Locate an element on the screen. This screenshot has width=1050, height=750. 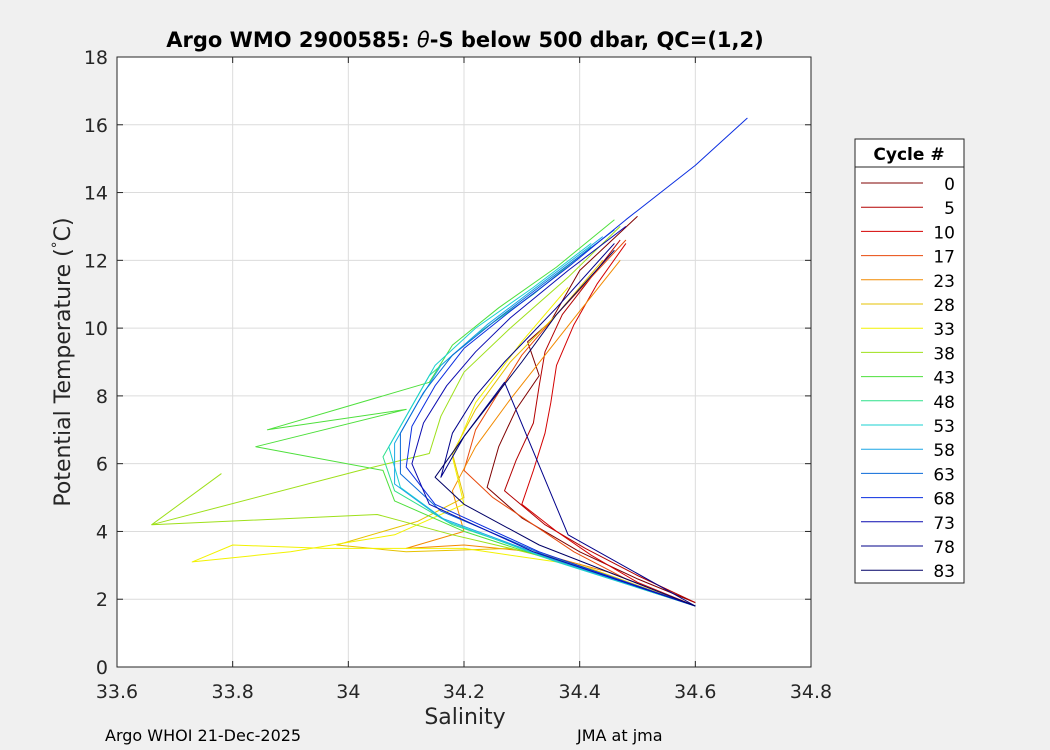
x-tick-labels: 33.6 33.8 34 34.2 34.4 34.6 34.8 is located at coordinates (464, 692).